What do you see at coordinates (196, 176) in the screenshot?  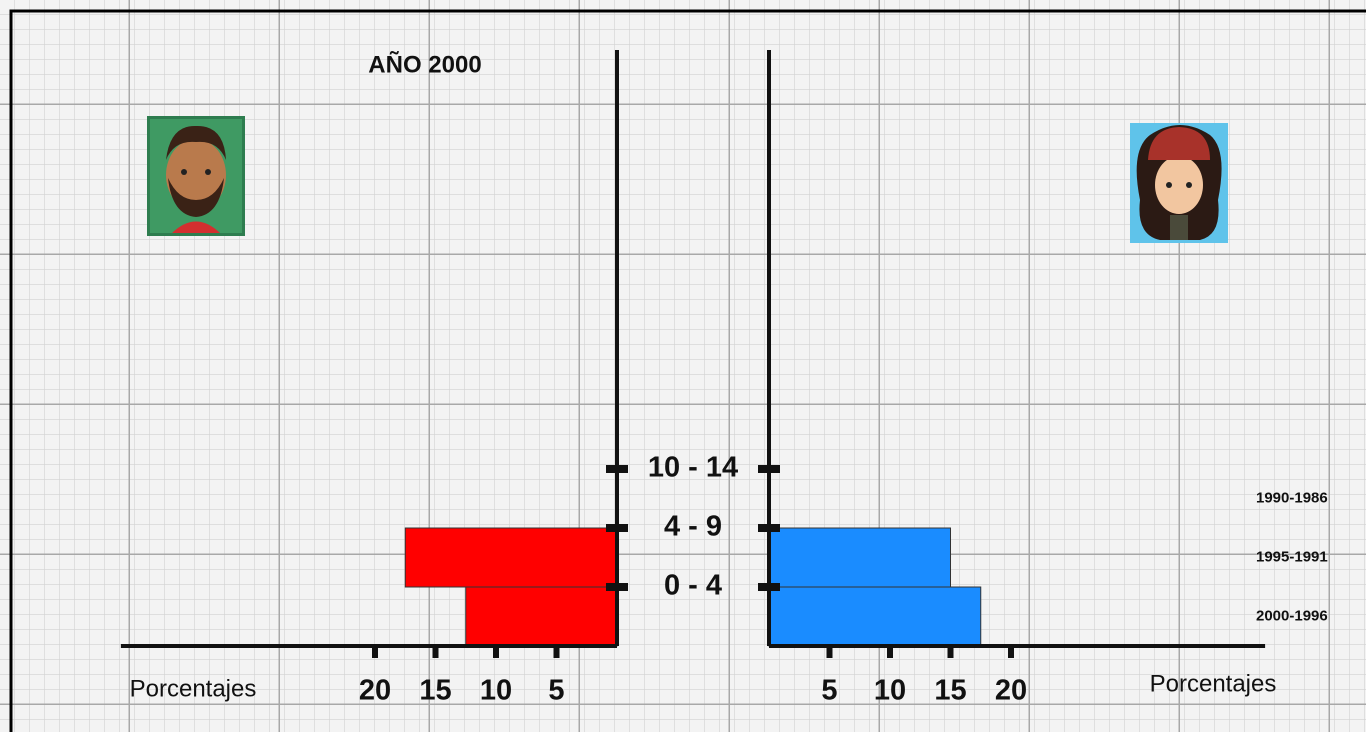 I see `male-avatar` at bounding box center [196, 176].